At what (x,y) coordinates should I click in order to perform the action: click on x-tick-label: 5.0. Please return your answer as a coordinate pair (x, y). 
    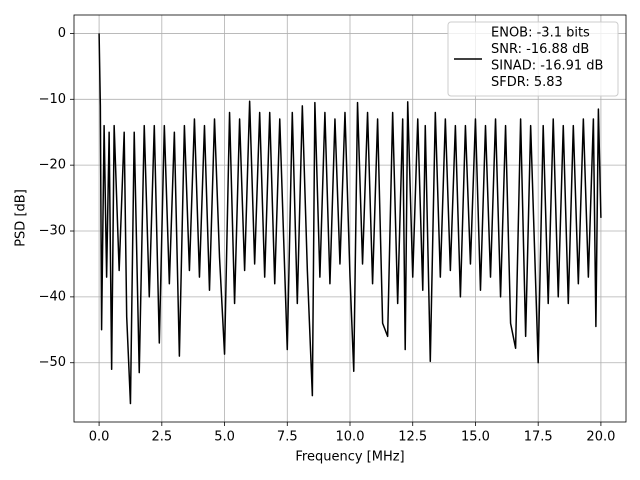
    Looking at the image, I should click on (224, 437).